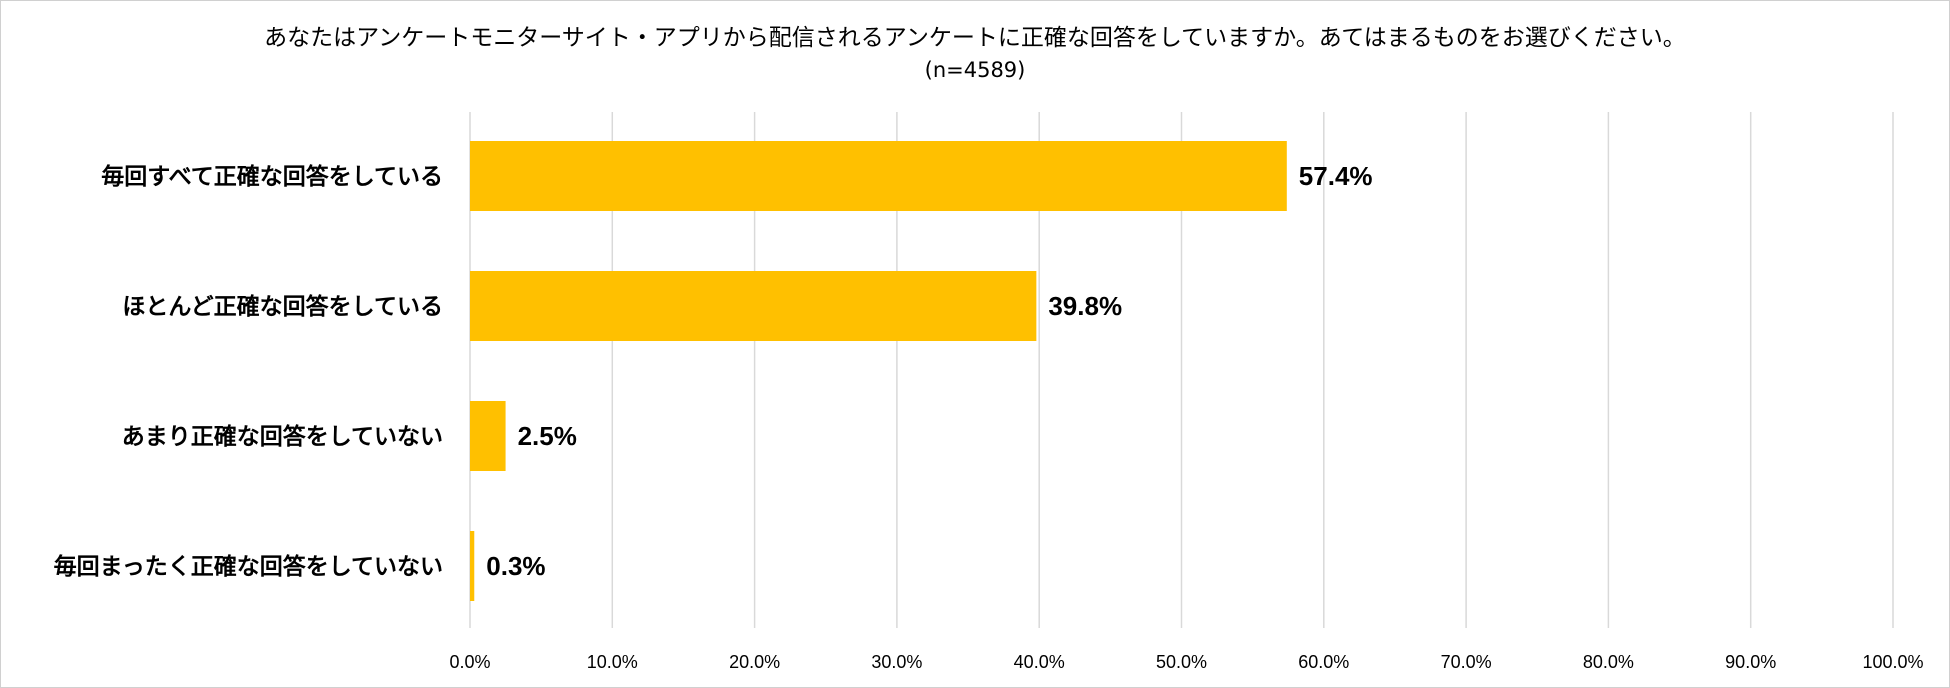  Describe the element at coordinates (1336, 176) in the screenshot. I see `data-label: 57.4%` at that location.